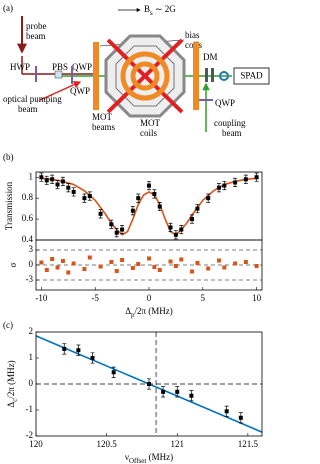 The width and height of the screenshot is (320, 464). Describe the element at coordinates (178, 444) in the screenshot. I see `x-tick-label: 121` at that location.